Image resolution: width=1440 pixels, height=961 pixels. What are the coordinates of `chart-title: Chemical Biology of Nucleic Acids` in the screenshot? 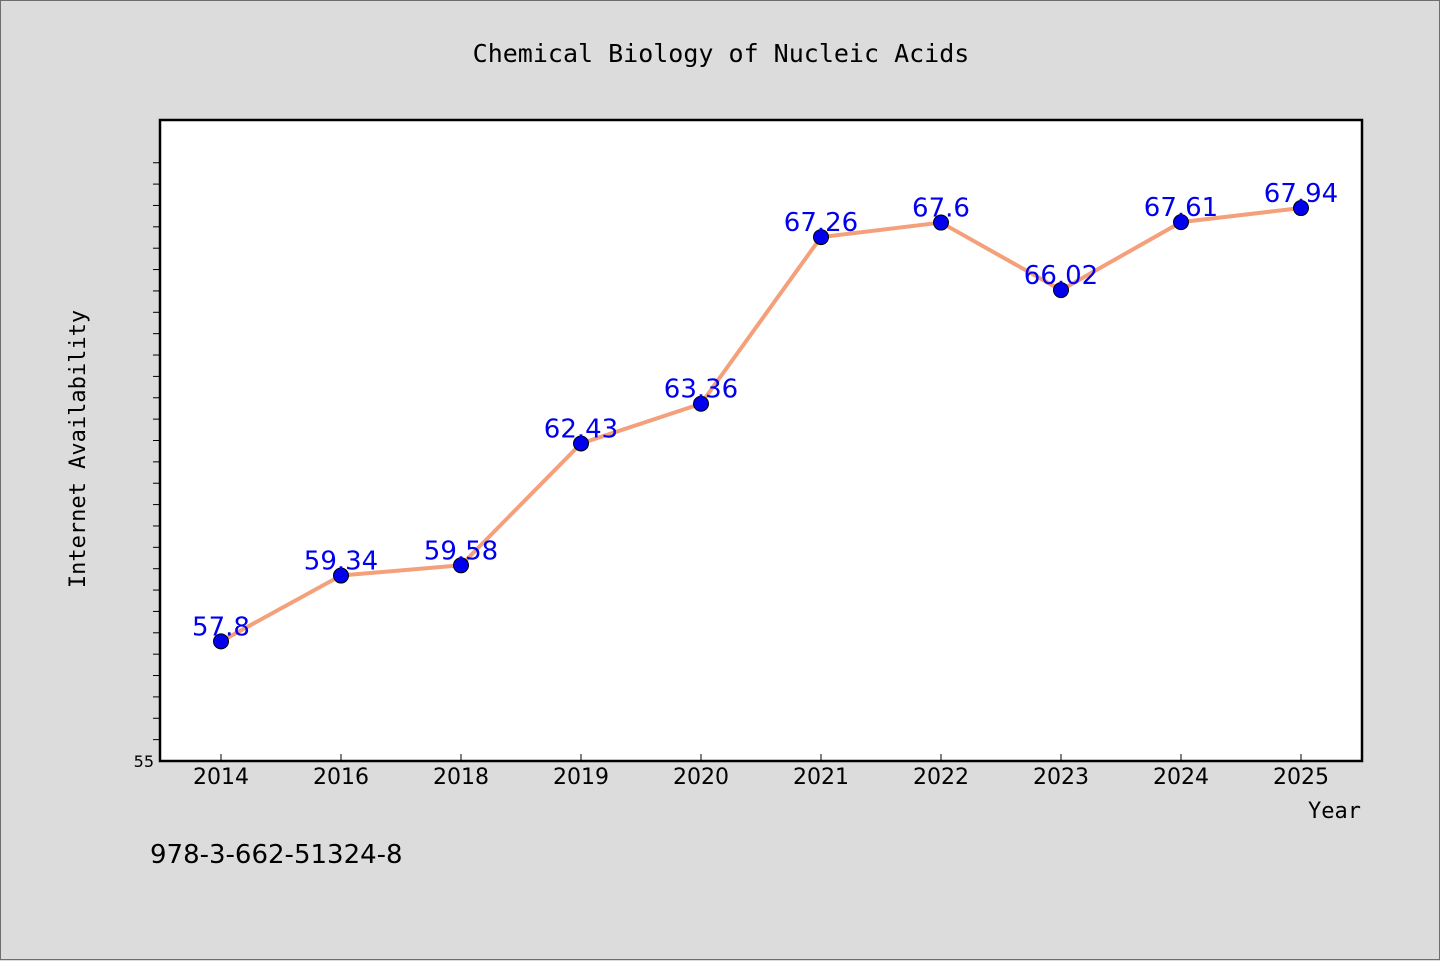 It's located at (721, 53).